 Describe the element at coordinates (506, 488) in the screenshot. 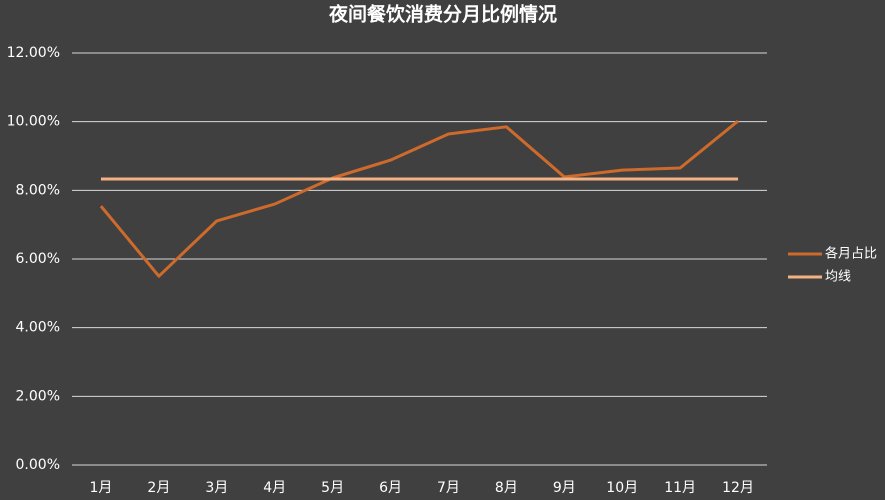

I see `x-tick-label: 8月` at that location.